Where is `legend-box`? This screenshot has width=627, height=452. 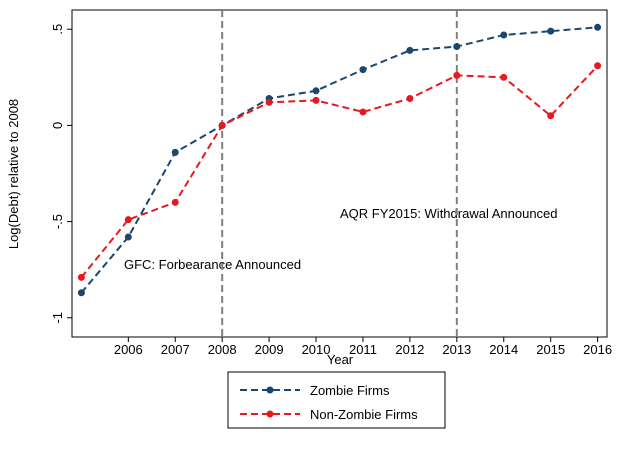
legend-box is located at coordinates (336, 400).